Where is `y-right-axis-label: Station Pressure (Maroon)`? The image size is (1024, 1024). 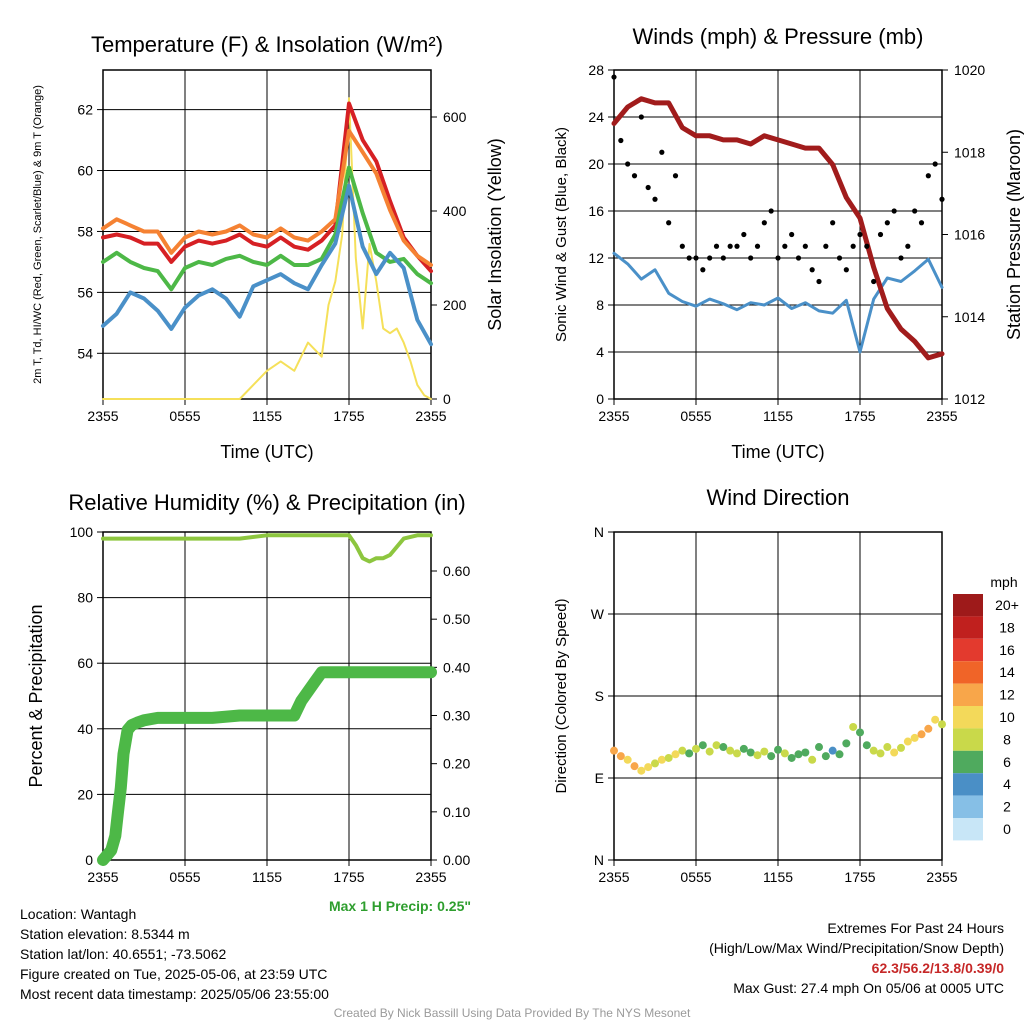
y-right-axis-label: Station Pressure (Maroon) is located at coordinates (1014, 234).